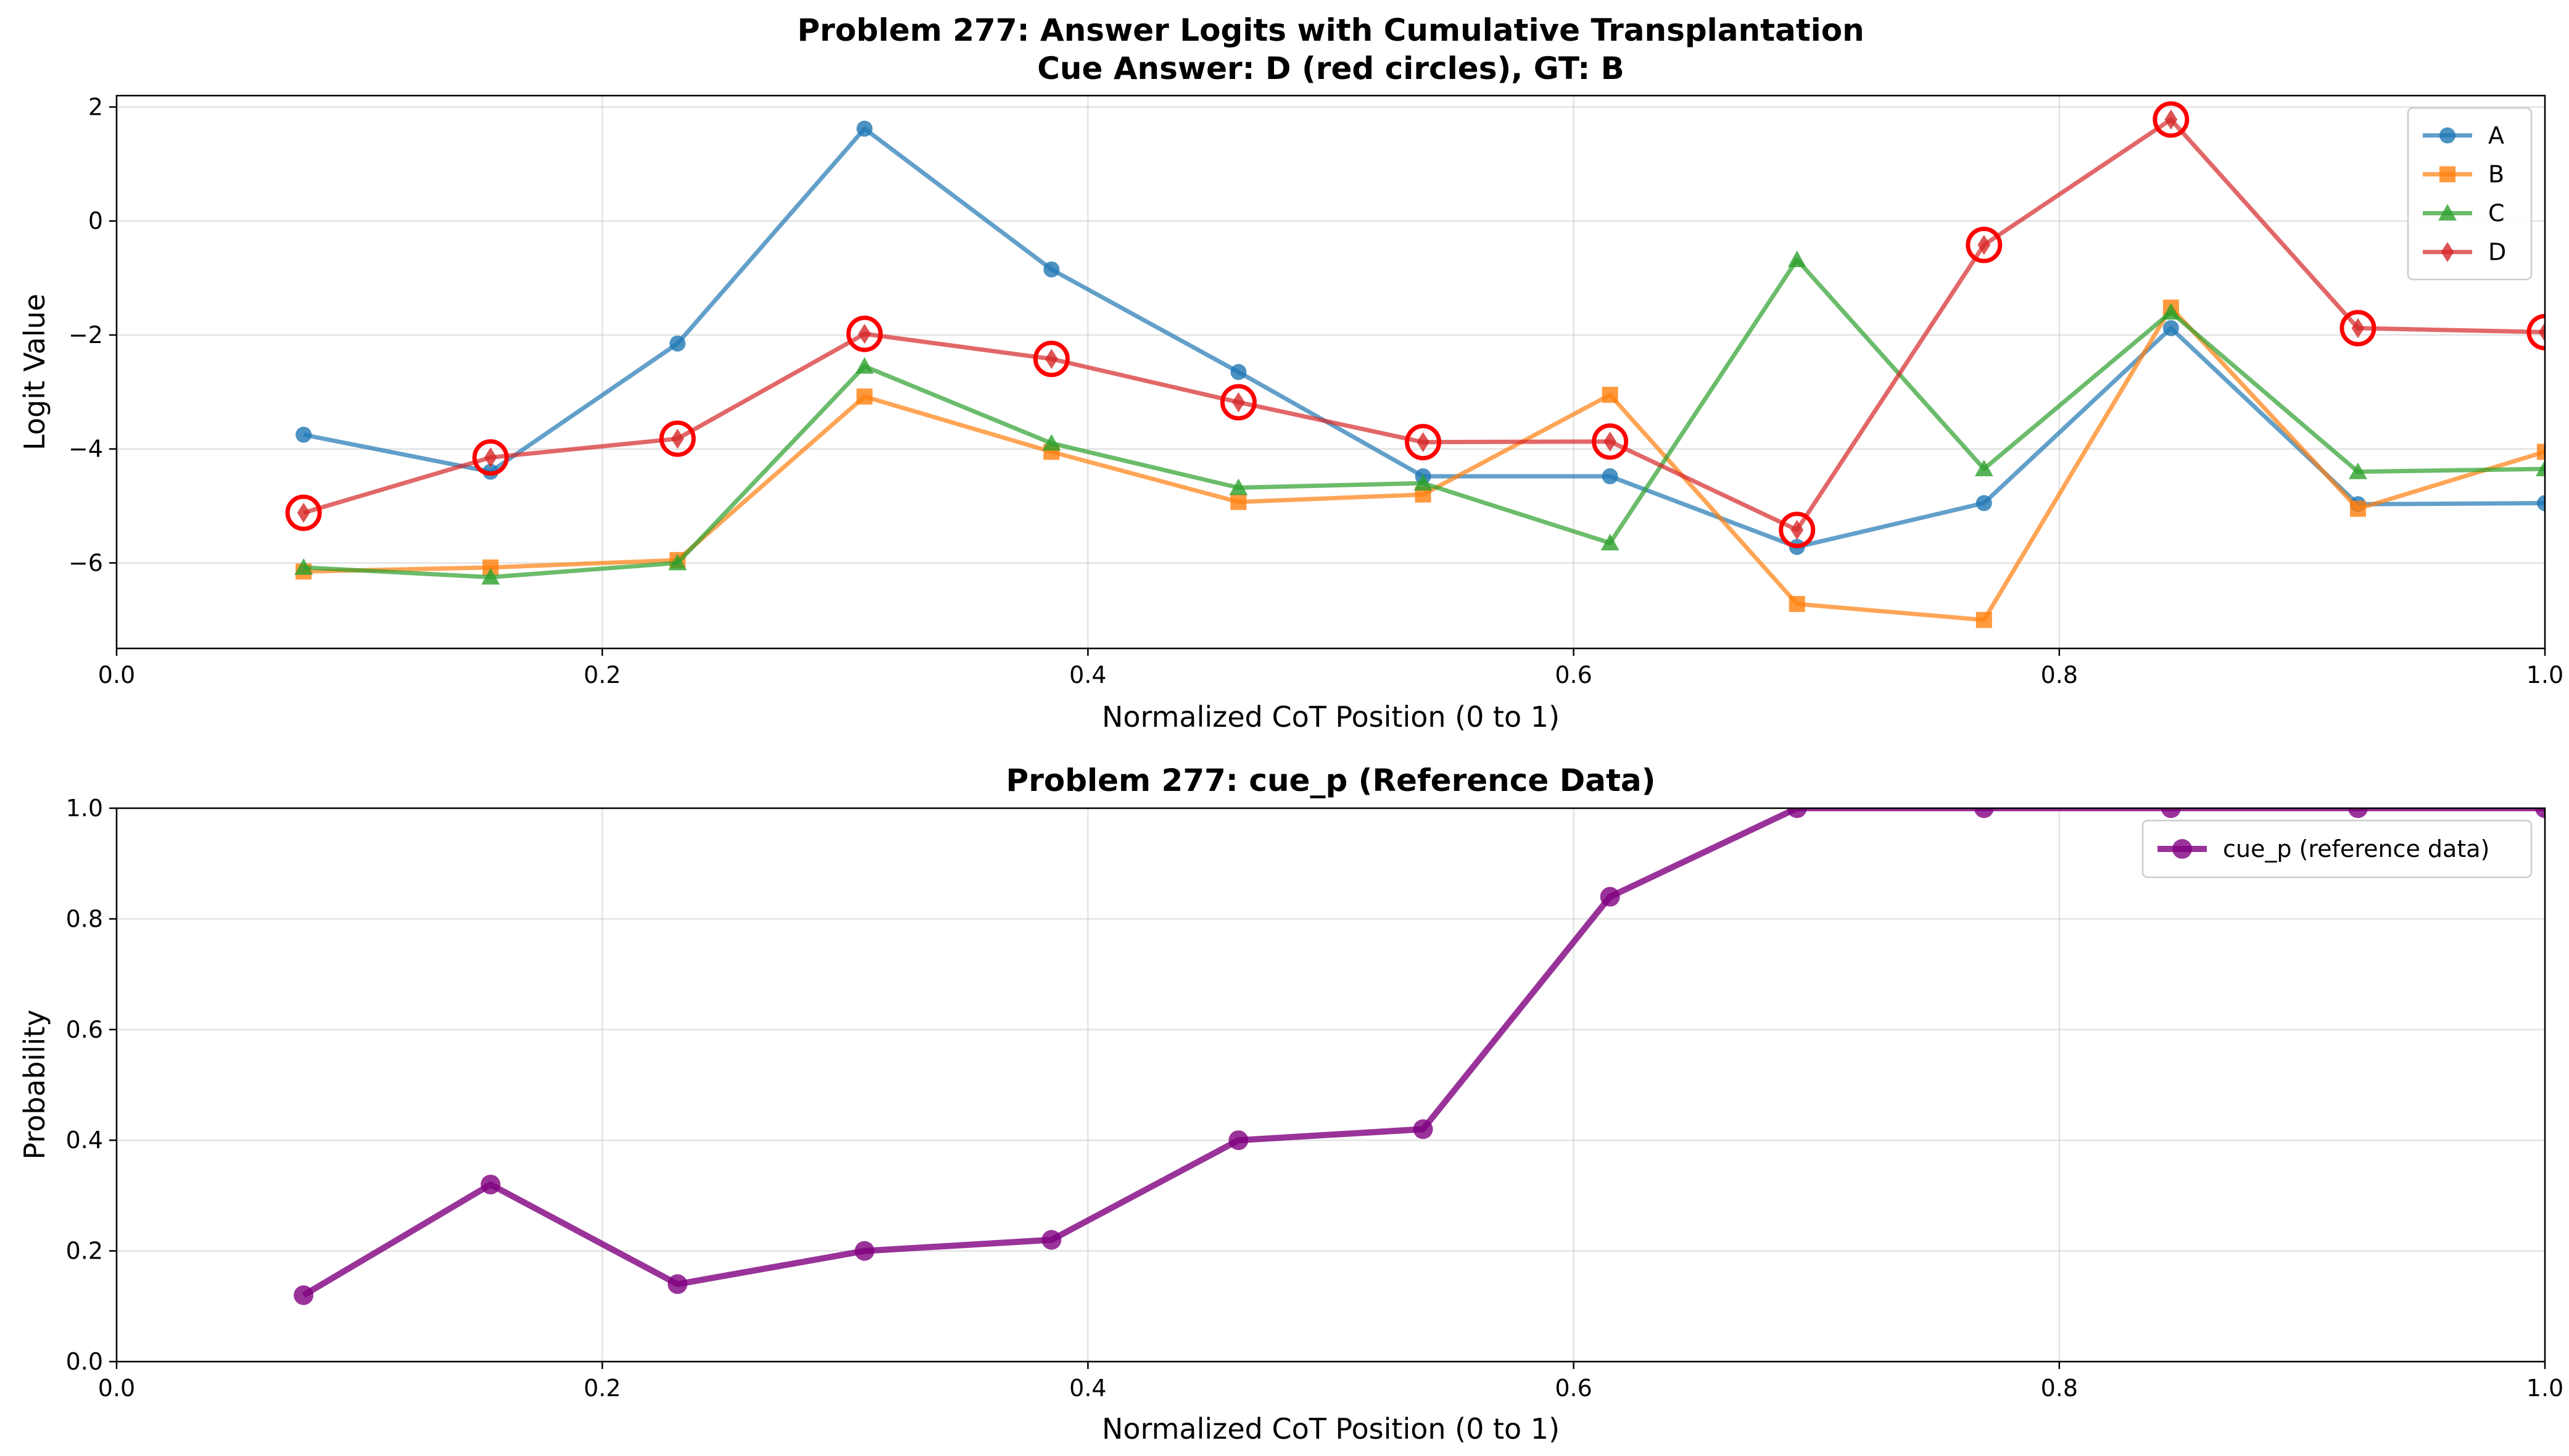  What do you see at coordinates (2497, 214) in the screenshot?
I see `legend-label: C` at bounding box center [2497, 214].